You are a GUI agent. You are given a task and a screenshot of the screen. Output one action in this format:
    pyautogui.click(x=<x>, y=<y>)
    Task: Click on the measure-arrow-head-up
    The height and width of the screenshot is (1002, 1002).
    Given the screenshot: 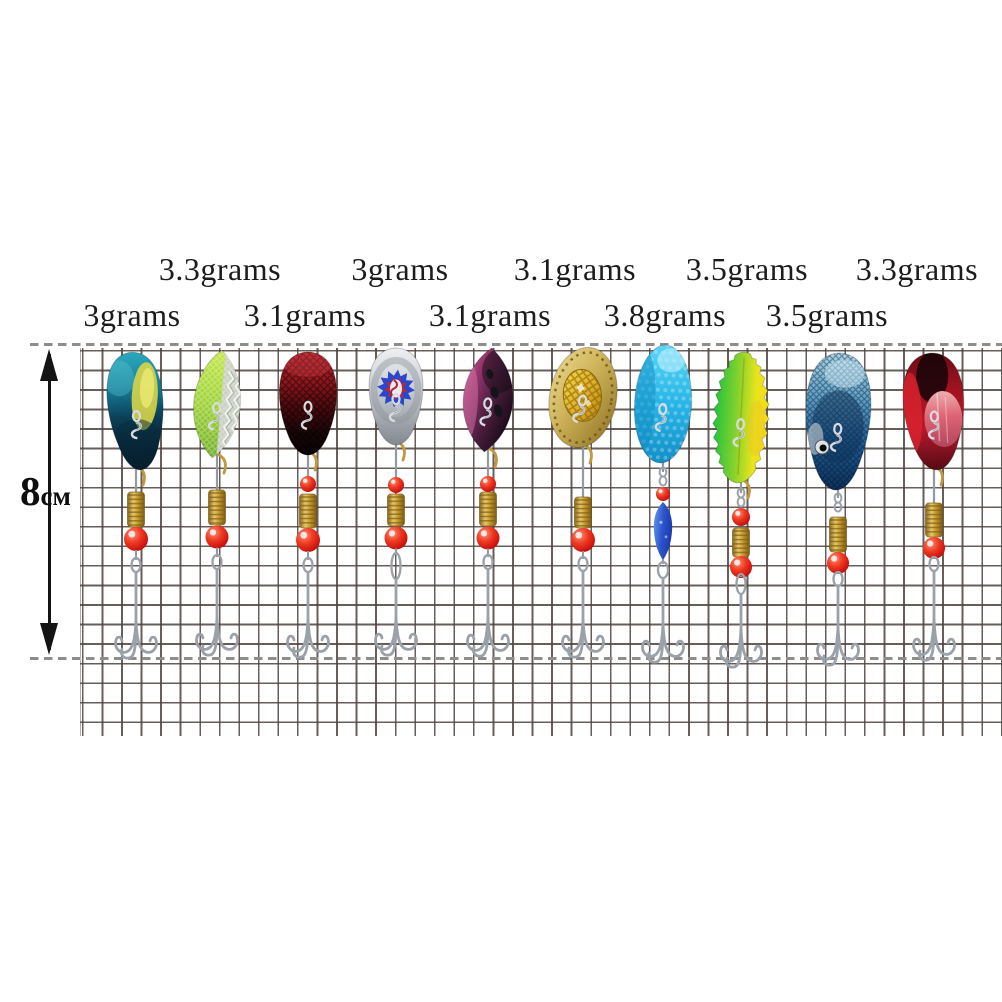 What is the action you would take?
    pyautogui.click(x=49, y=365)
    